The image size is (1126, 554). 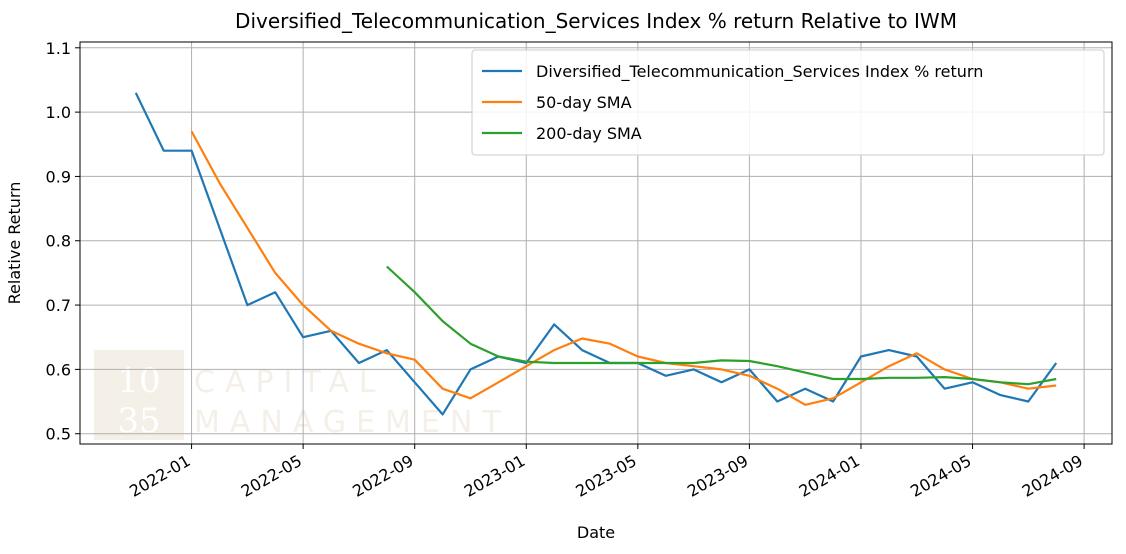 I want to click on watermark-text: 10, so click(x=138, y=381).